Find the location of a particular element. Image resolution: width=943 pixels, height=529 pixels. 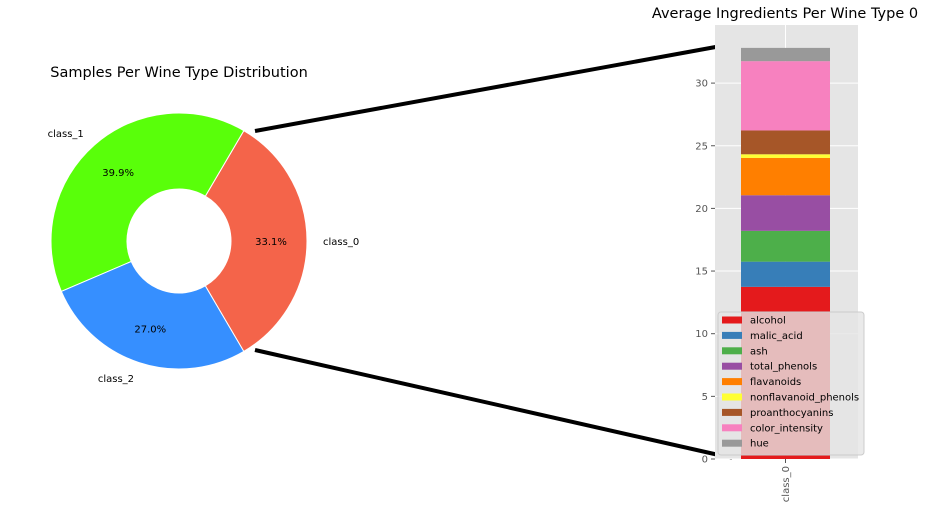

legend-label: proanthocyanins is located at coordinates (791, 413).